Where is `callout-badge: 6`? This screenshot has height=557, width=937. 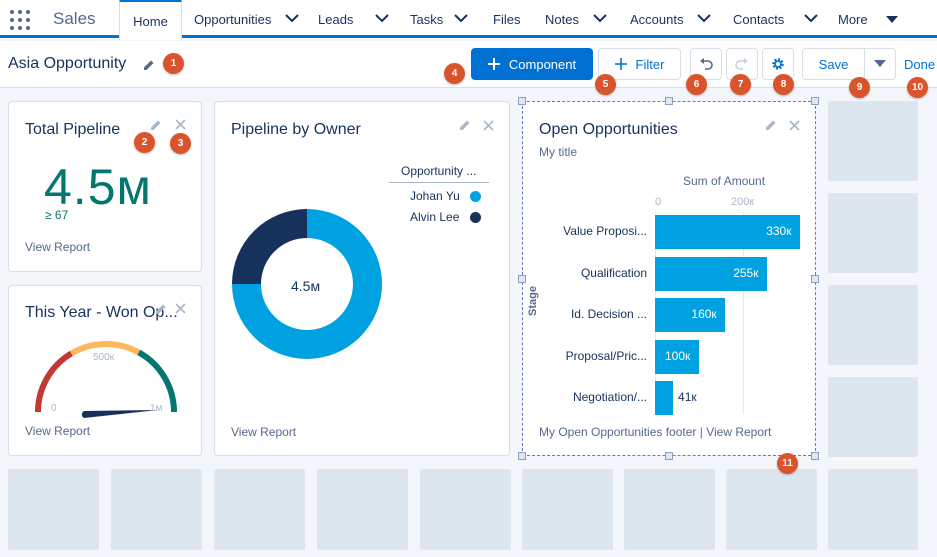
callout-badge: 6 is located at coordinates (696, 84).